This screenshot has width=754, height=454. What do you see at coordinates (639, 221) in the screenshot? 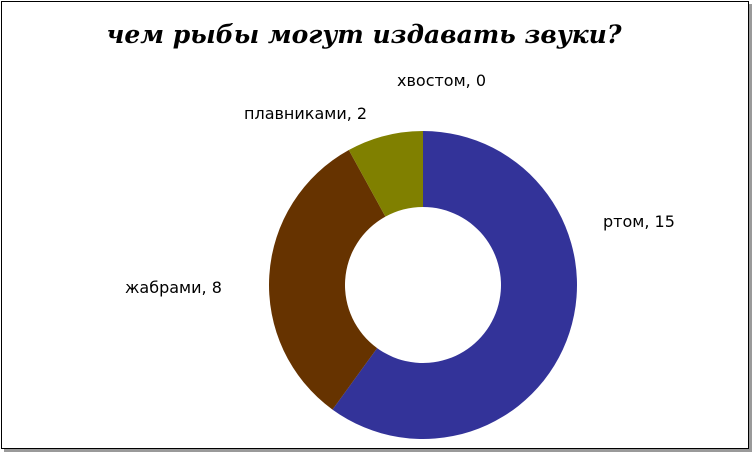
I see `data-label-0: ртом, 15` at bounding box center [639, 221].